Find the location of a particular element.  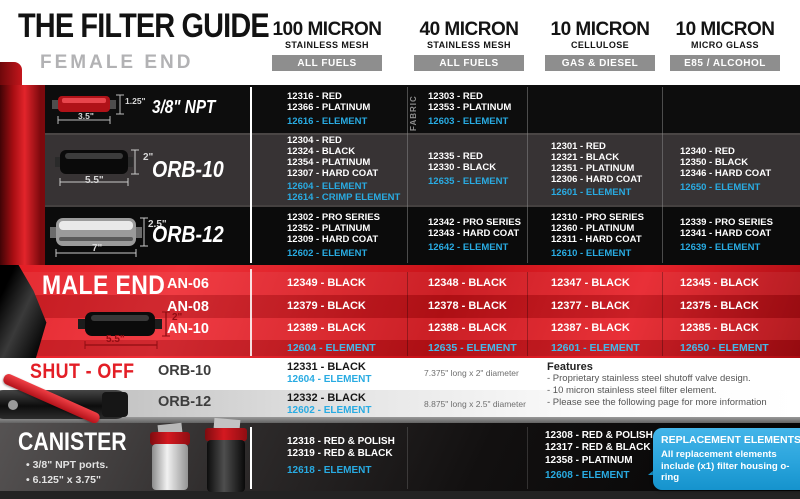

orb12-filter-image is located at coordinates (99, 237).